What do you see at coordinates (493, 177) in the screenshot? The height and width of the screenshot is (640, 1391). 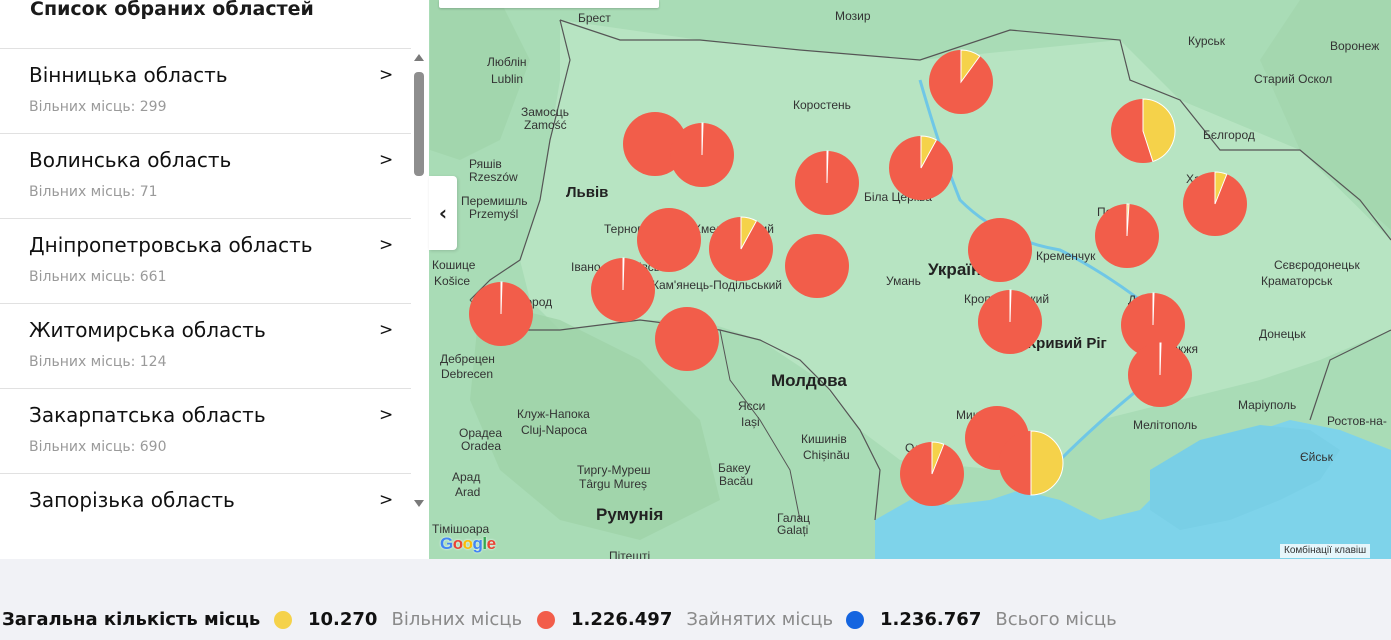 I see `map-label: Rzeszów` at bounding box center [493, 177].